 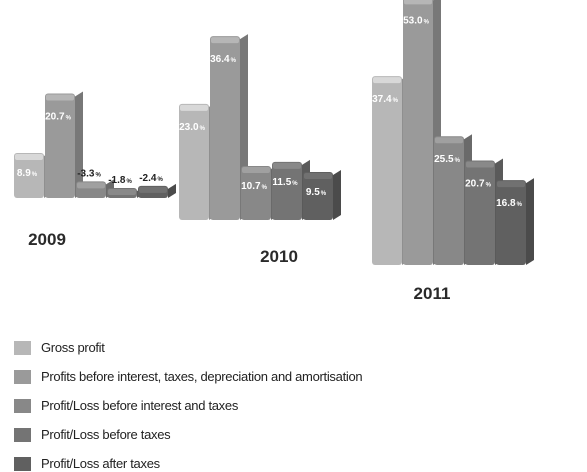 What do you see at coordinates (223, 59) in the screenshot?
I see `data-label: 36.4%` at bounding box center [223, 59].